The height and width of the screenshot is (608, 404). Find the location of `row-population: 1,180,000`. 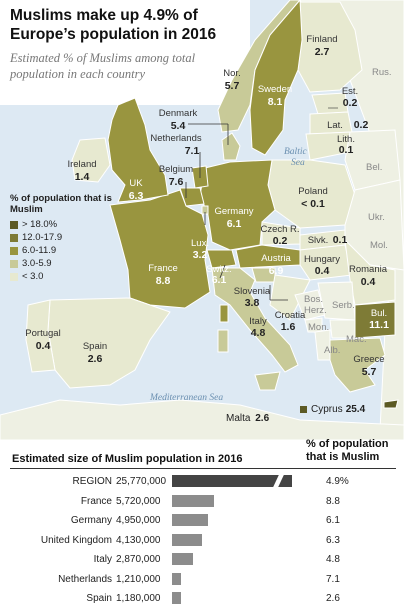

row-population: 1,180,000 is located at coordinates (138, 598).